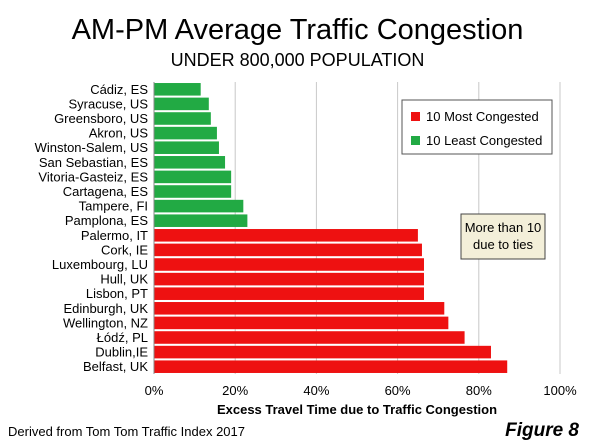 This screenshot has height=446, width=595. I want to click on category-label: Pamplona, ES, so click(106, 220).